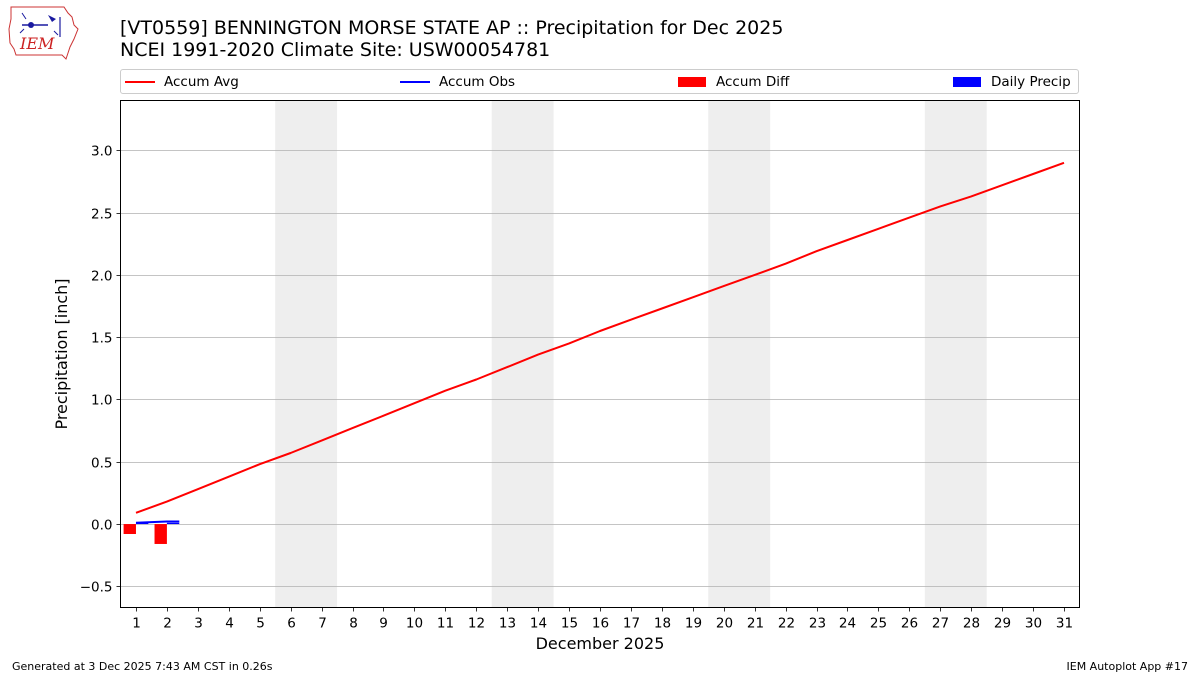 Image resolution: width=1200 pixels, height=675 pixels. Describe the element at coordinates (1002, 624) in the screenshot. I see `x-tick-label: 29` at that location.